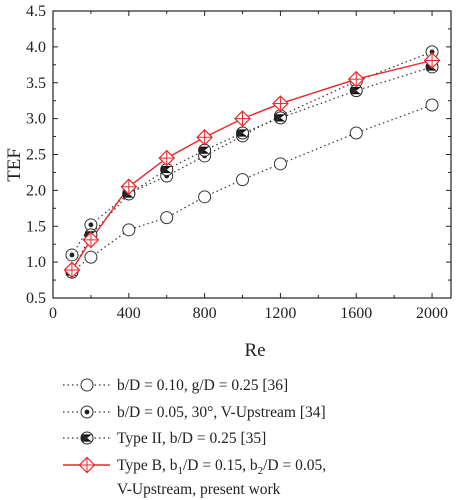 Image resolution: width=468 pixels, height=500 pixels. I want to click on y-tick-label: 1.5, so click(36, 226).